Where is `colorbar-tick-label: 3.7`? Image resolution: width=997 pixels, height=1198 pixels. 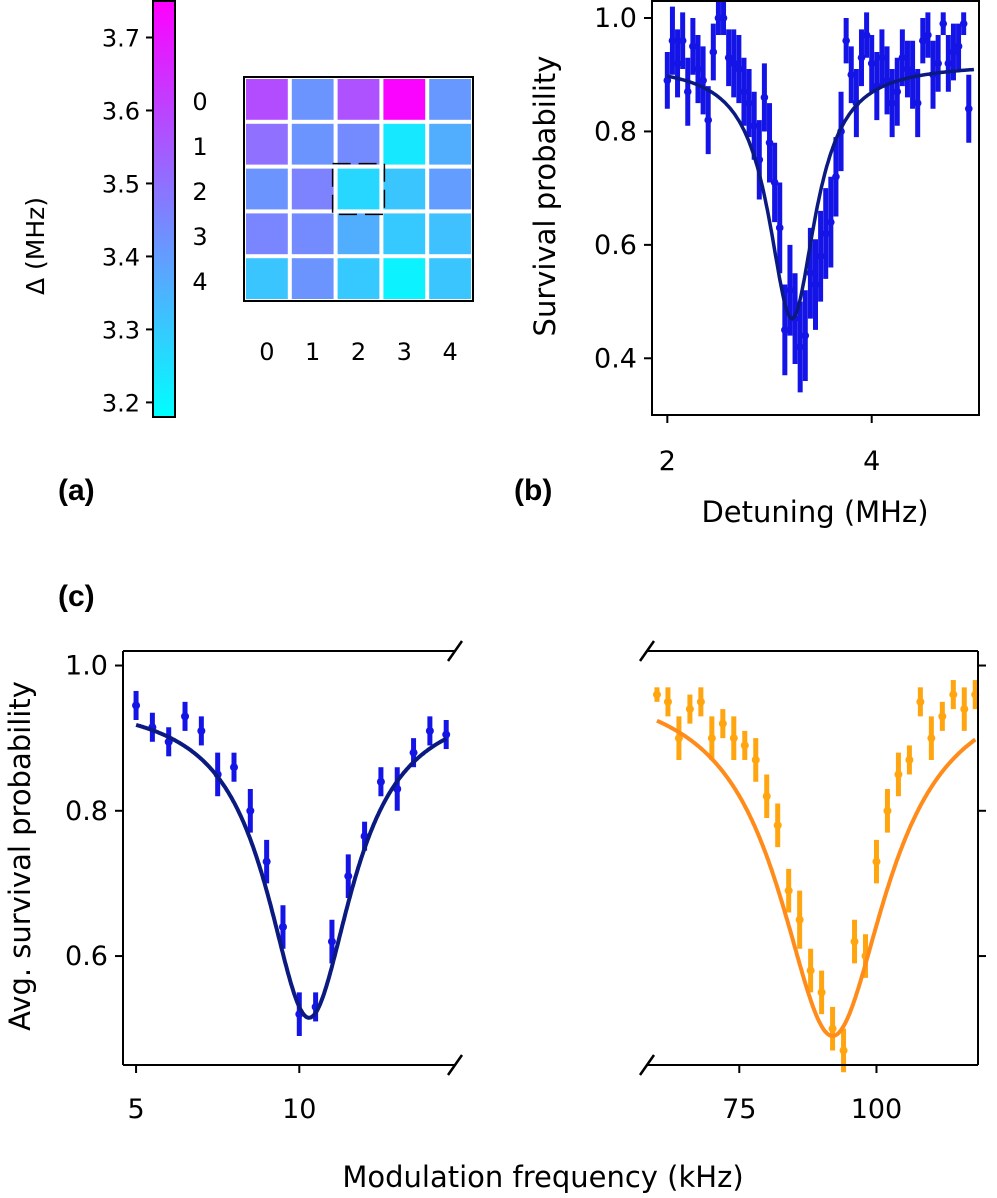 colorbar-tick-label: 3.7 is located at coordinates (121, 38).